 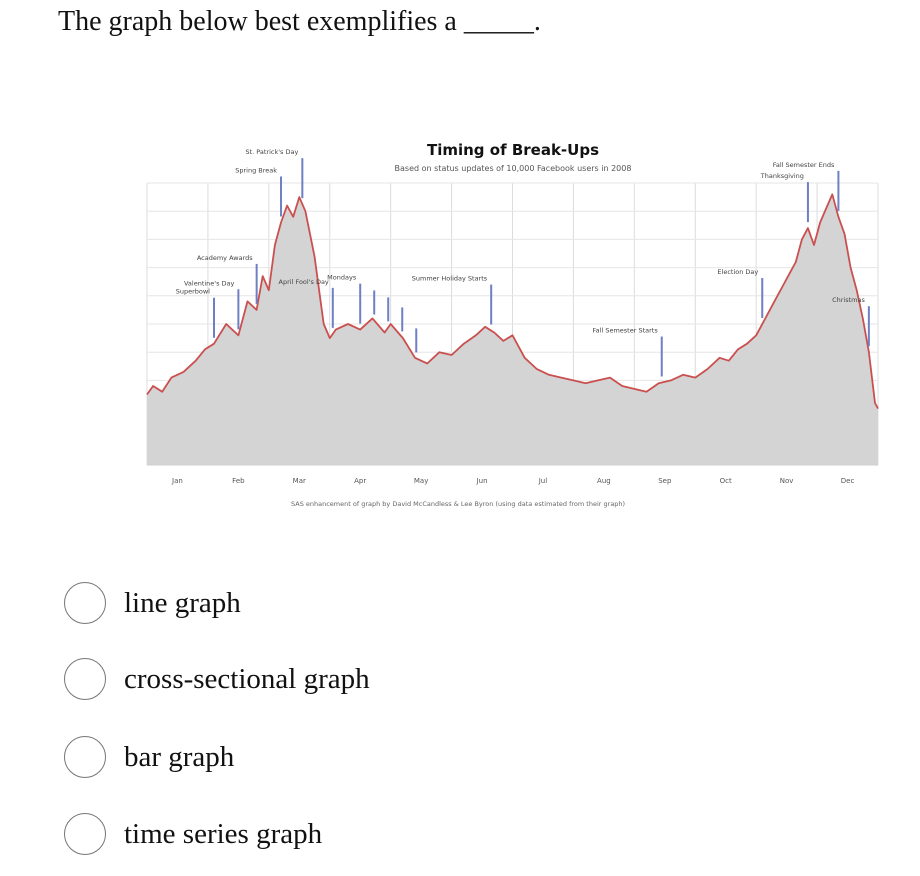 What do you see at coordinates (482, 481) in the screenshot?
I see `month-tick-label: Jun` at bounding box center [482, 481].